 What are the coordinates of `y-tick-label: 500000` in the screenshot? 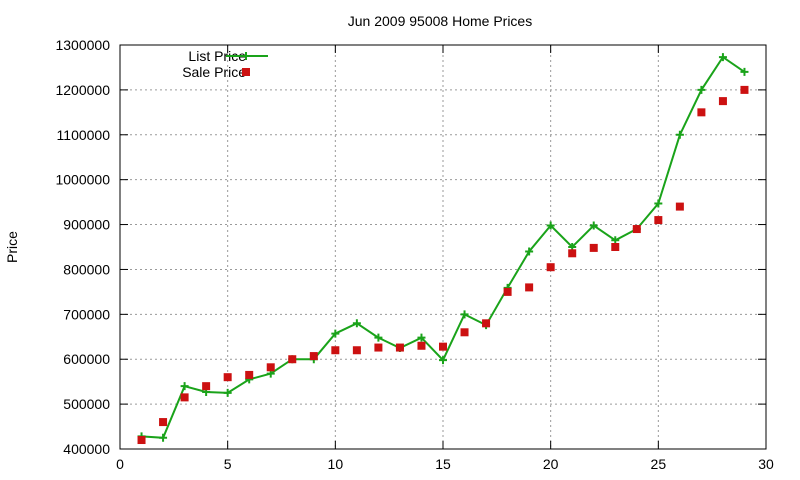 It's located at (86, 404).